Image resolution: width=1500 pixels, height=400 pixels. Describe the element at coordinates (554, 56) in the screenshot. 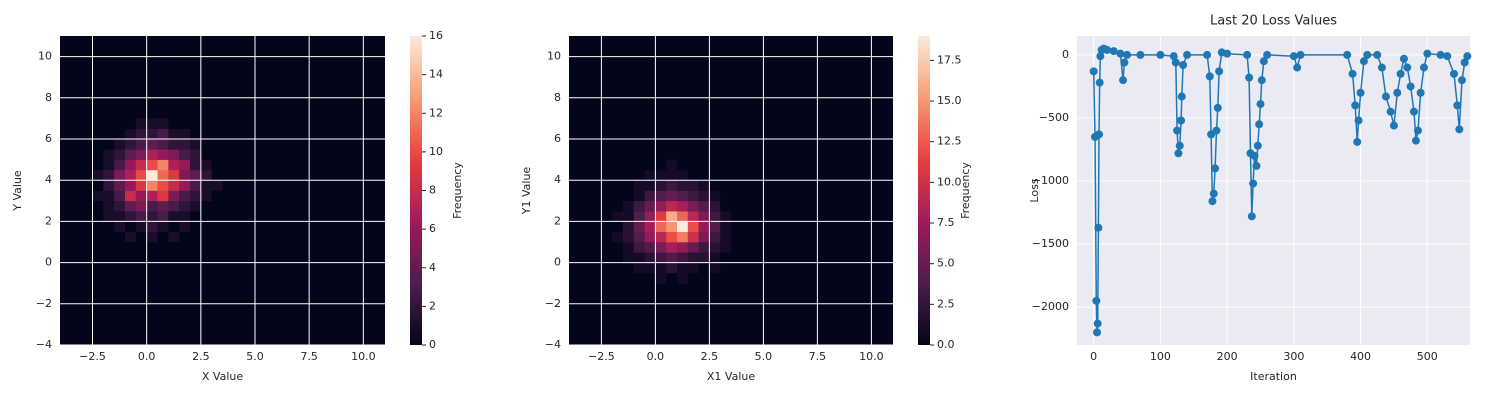

I see `y-tick-label: 10` at that location.